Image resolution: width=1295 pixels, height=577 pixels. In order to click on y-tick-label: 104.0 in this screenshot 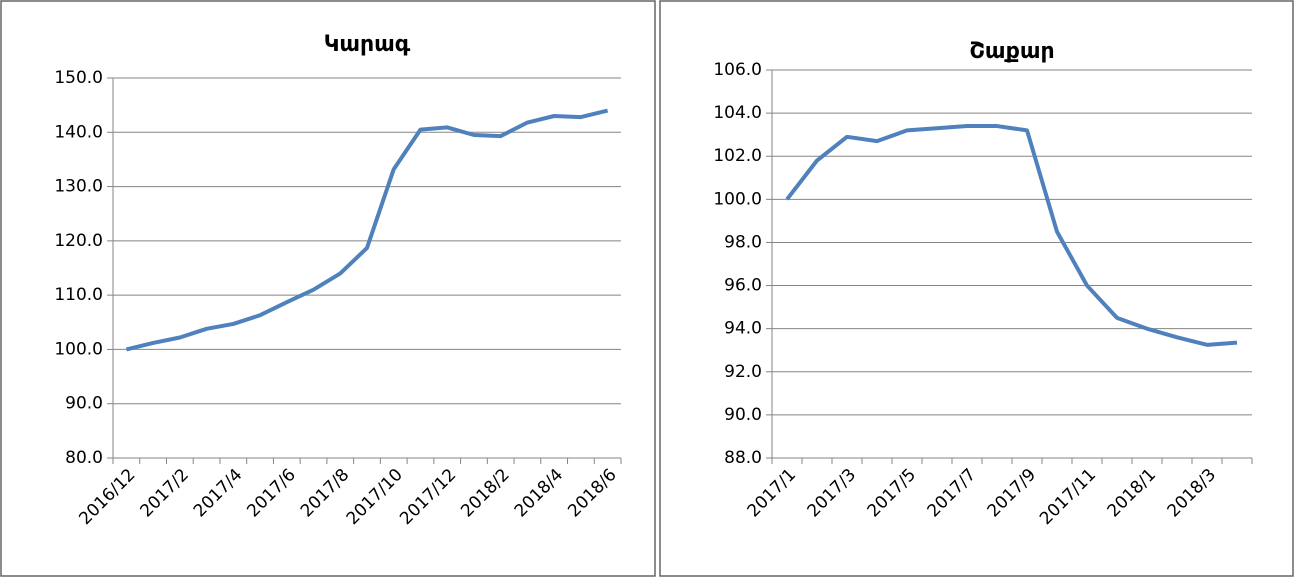, I will do `click(737, 113)`.